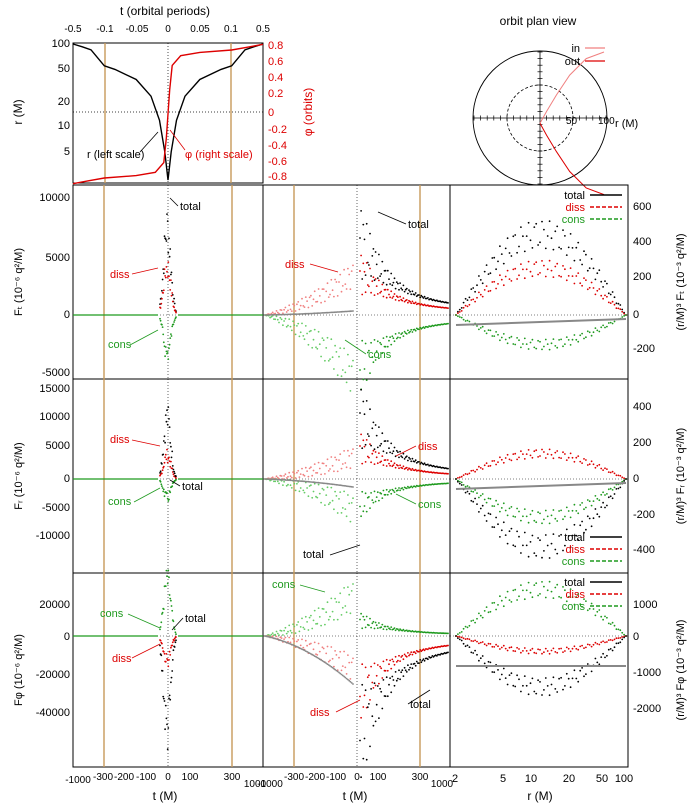 The width and height of the screenshot is (700, 807). I want to click on row-phi-right-ticks: 1000 0 -1000 -2000, so click(647, 657).